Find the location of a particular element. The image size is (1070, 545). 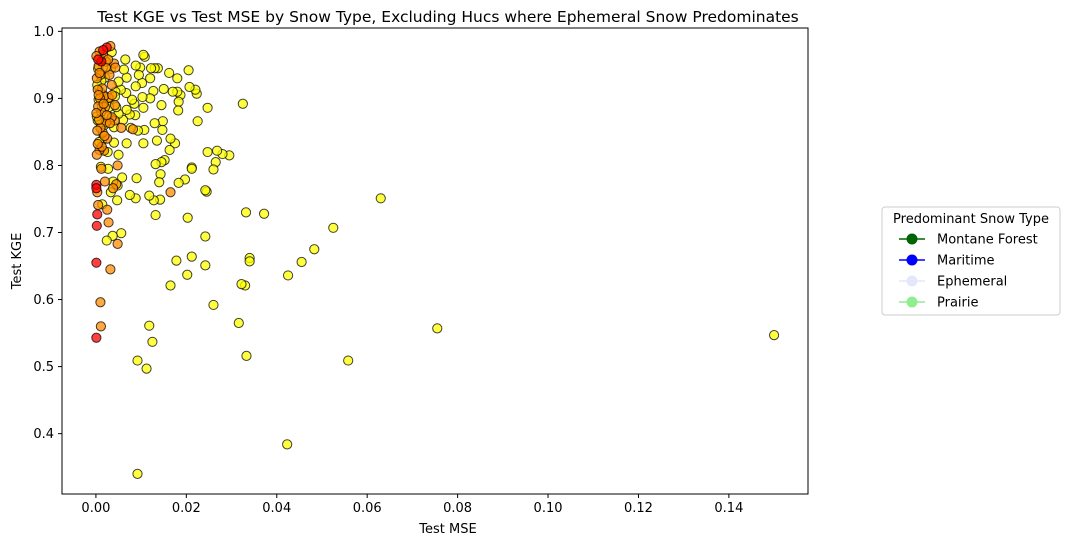

y-tick-label: 0.7 is located at coordinates (43, 233).